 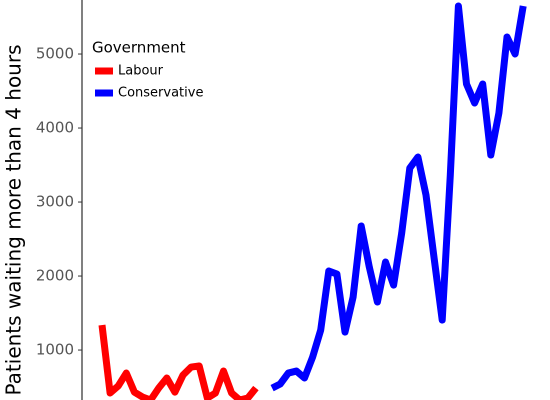 I want to click on y-tick-label: 4000, so click(x=55, y=128).